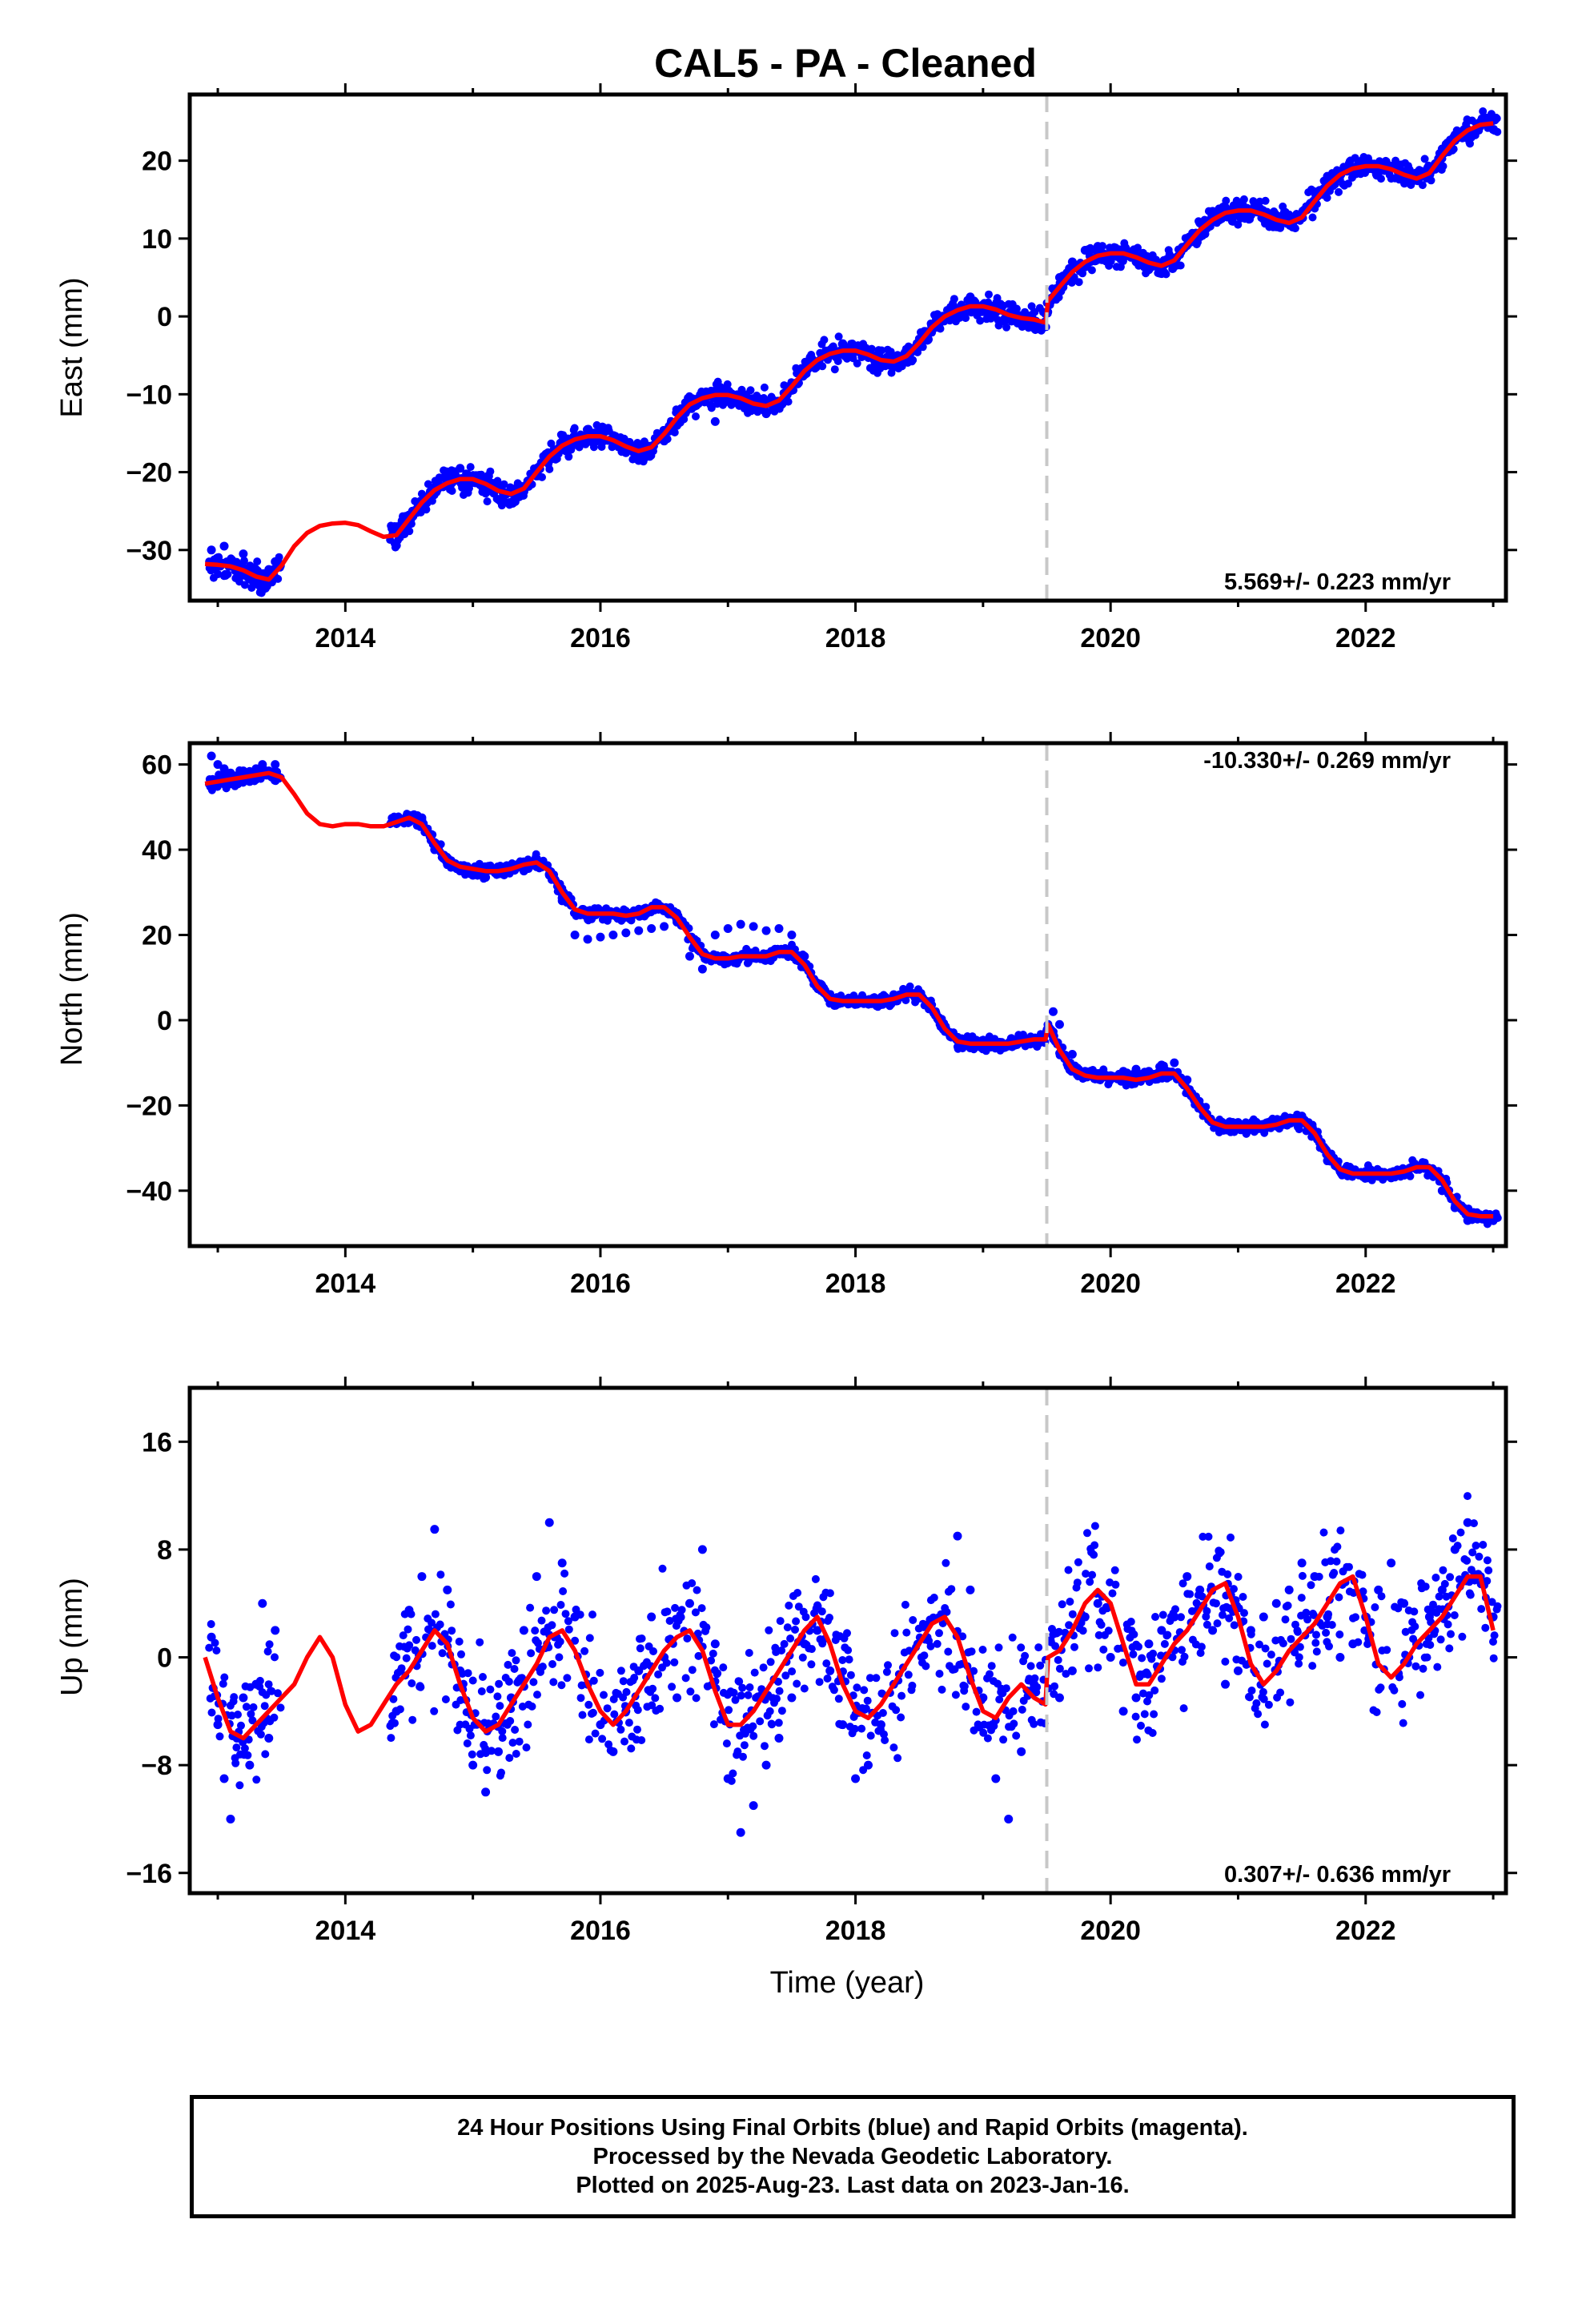  I want to click on north-y-axis-label: North (mm), so click(72, 989).